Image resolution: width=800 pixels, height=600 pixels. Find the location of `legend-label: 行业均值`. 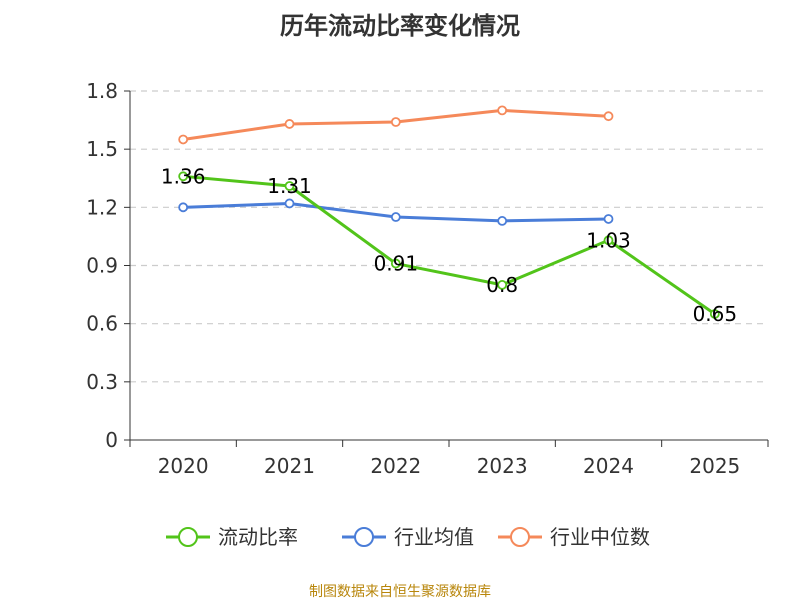

legend-label: 行业均值 is located at coordinates (434, 537).